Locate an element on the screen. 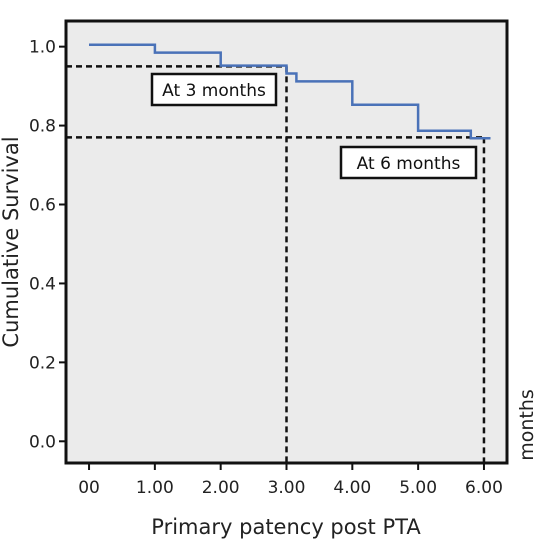 The width and height of the screenshot is (553, 555). annotation-label: At 3 months is located at coordinates (214, 91).